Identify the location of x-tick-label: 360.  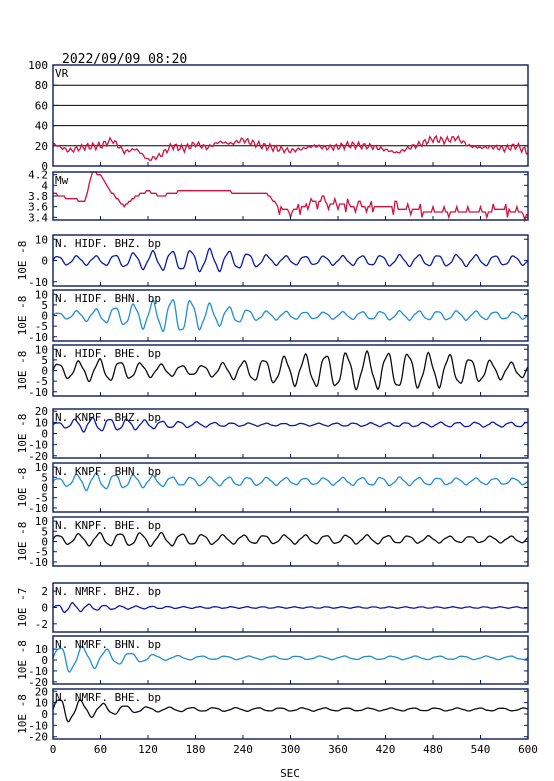
(338, 749).